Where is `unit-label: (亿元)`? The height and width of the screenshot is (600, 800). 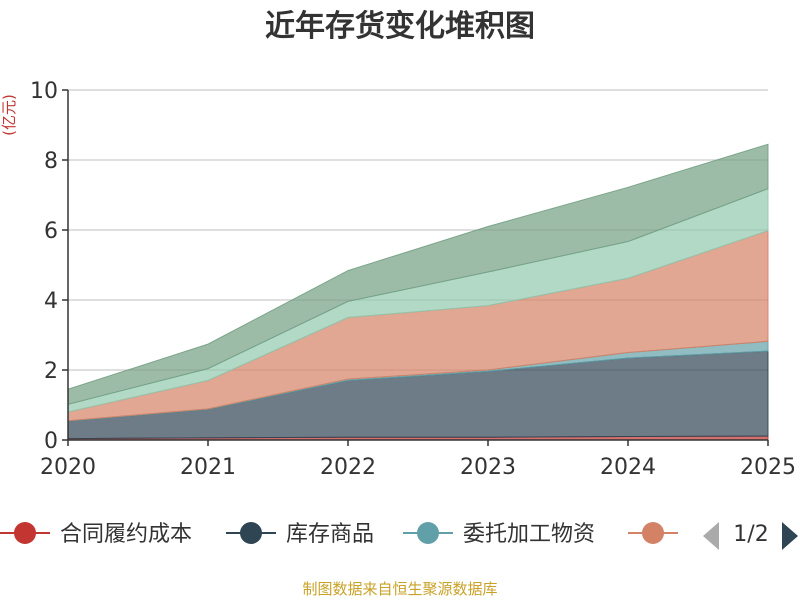 unit-label: (亿元) is located at coordinates (9, 115).